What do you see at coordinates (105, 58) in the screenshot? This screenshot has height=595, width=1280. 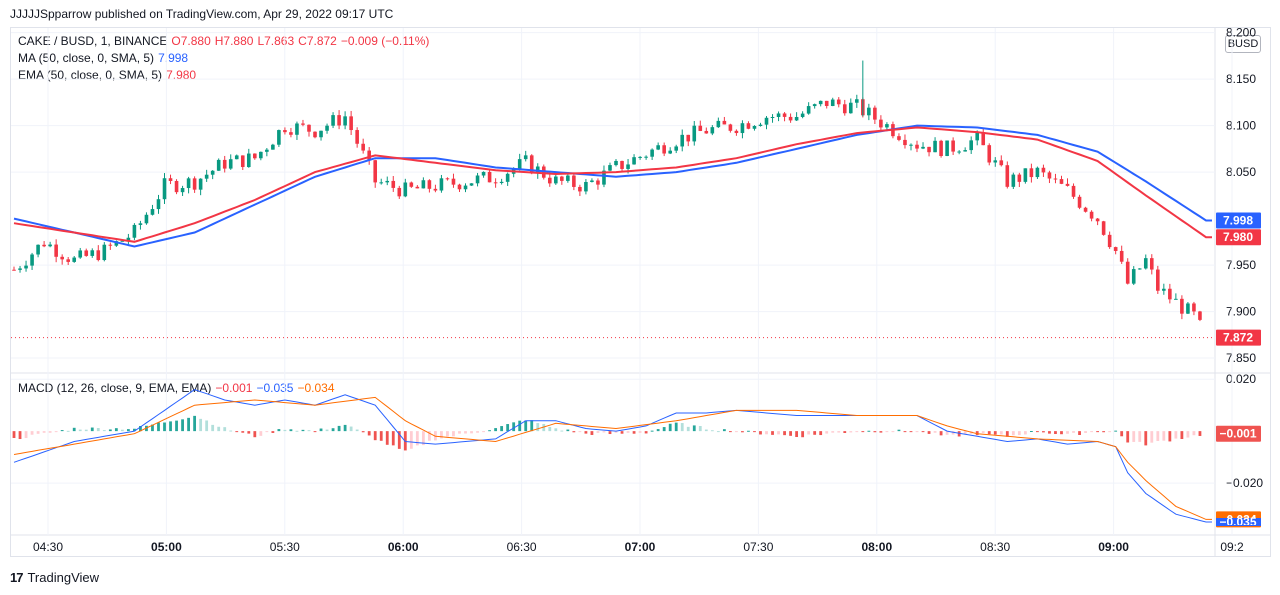 I see `ma-legend: MA (50, close, 0, SMA, 5) 7.998` at bounding box center [105, 58].